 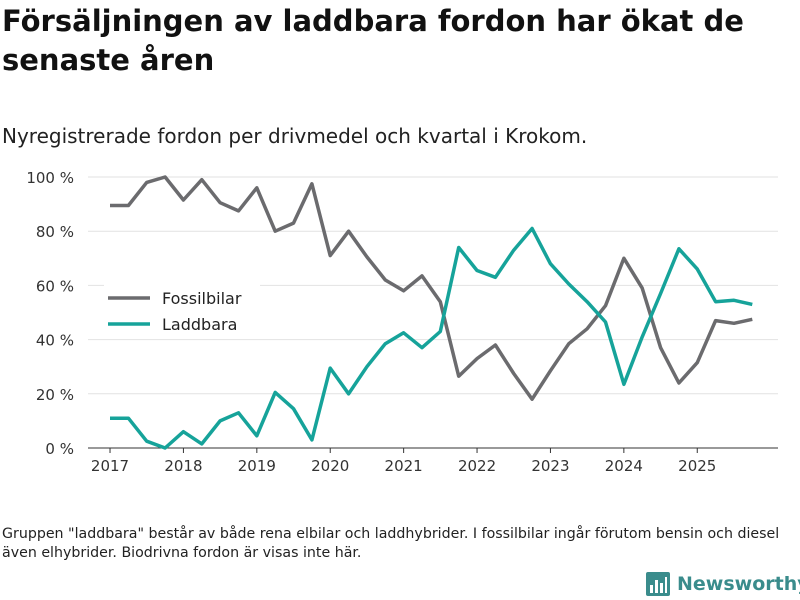 I want to click on y-tick-label: 40 %, so click(x=55, y=341).